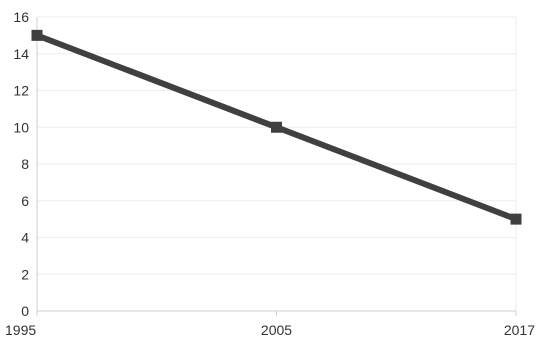  What do you see at coordinates (21, 17) in the screenshot?
I see `y-tick-label: 16` at bounding box center [21, 17].